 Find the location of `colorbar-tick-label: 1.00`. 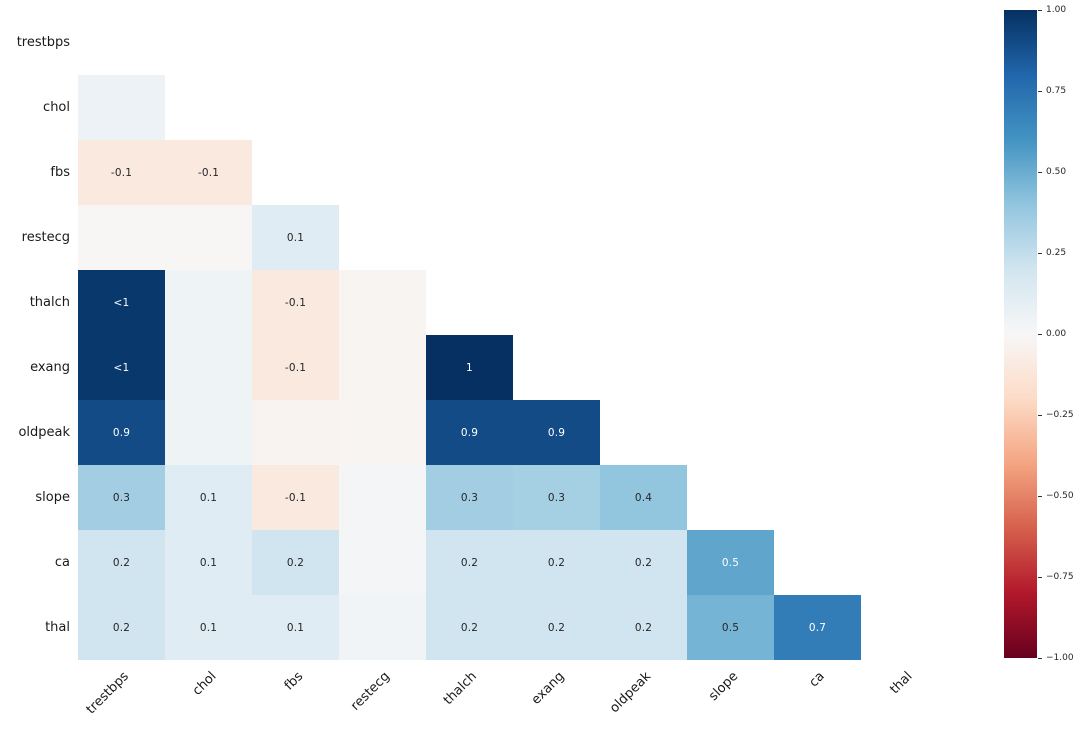

colorbar-tick-label: 1.00 is located at coordinates (1056, 10).